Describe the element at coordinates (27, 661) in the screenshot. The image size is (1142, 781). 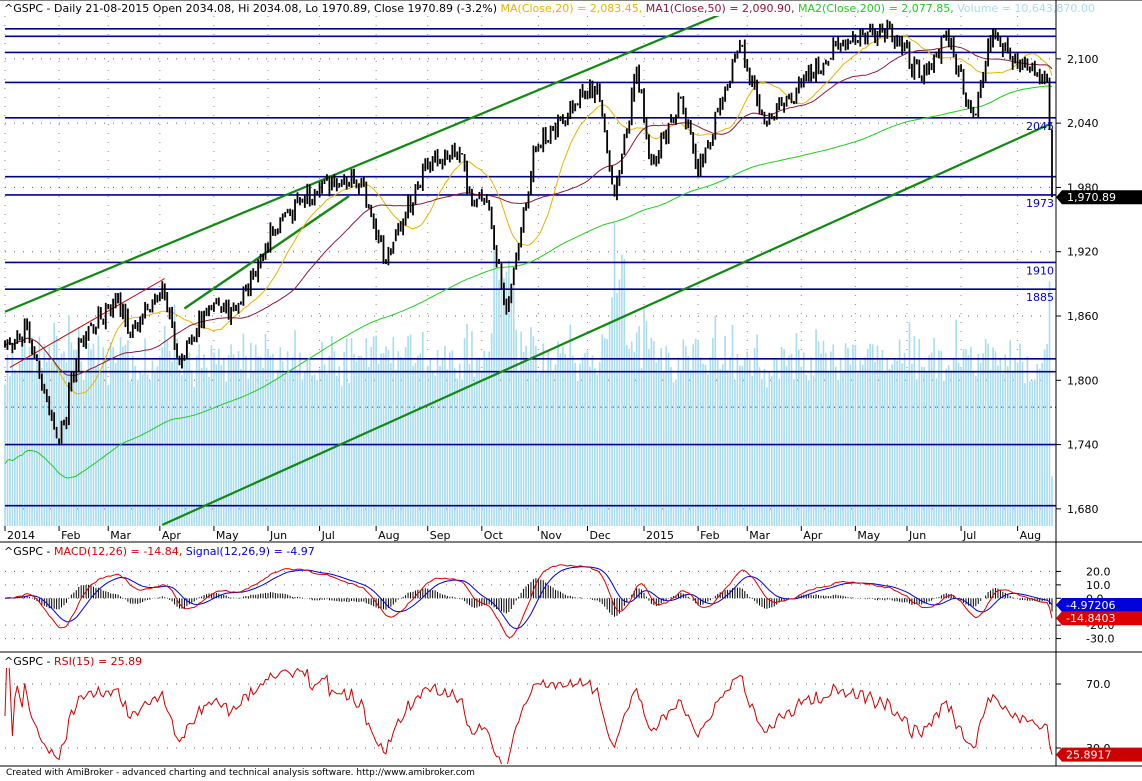
I see `rsi-prefix: ^GSPC -` at that location.